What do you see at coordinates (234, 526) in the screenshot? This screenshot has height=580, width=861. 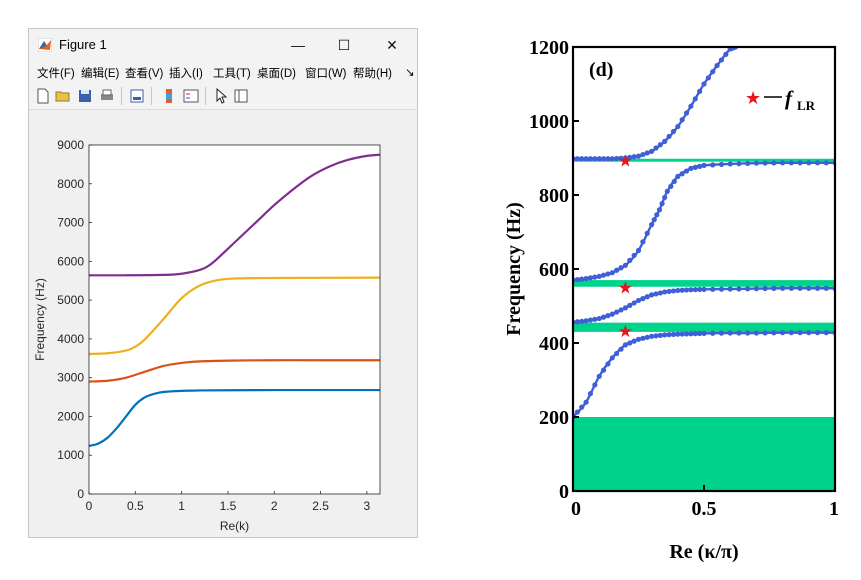 I see `x-axis-label: Re(k)` at bounding box center [234, 526].